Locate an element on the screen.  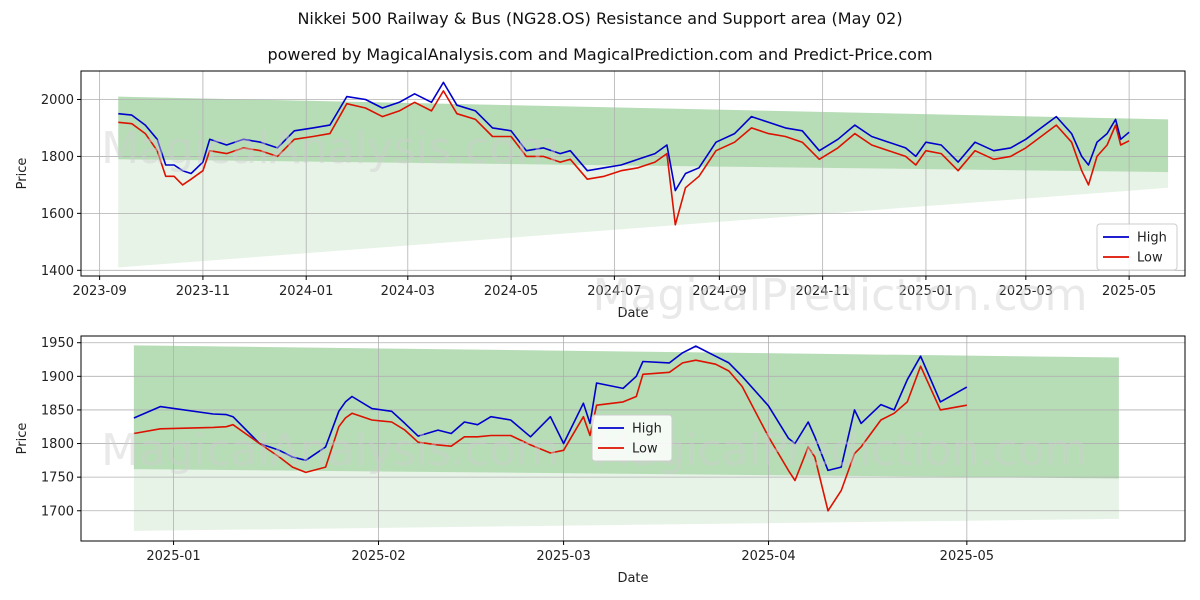
x-tick-label: 2024-11 is located at coordinates (822, 291).